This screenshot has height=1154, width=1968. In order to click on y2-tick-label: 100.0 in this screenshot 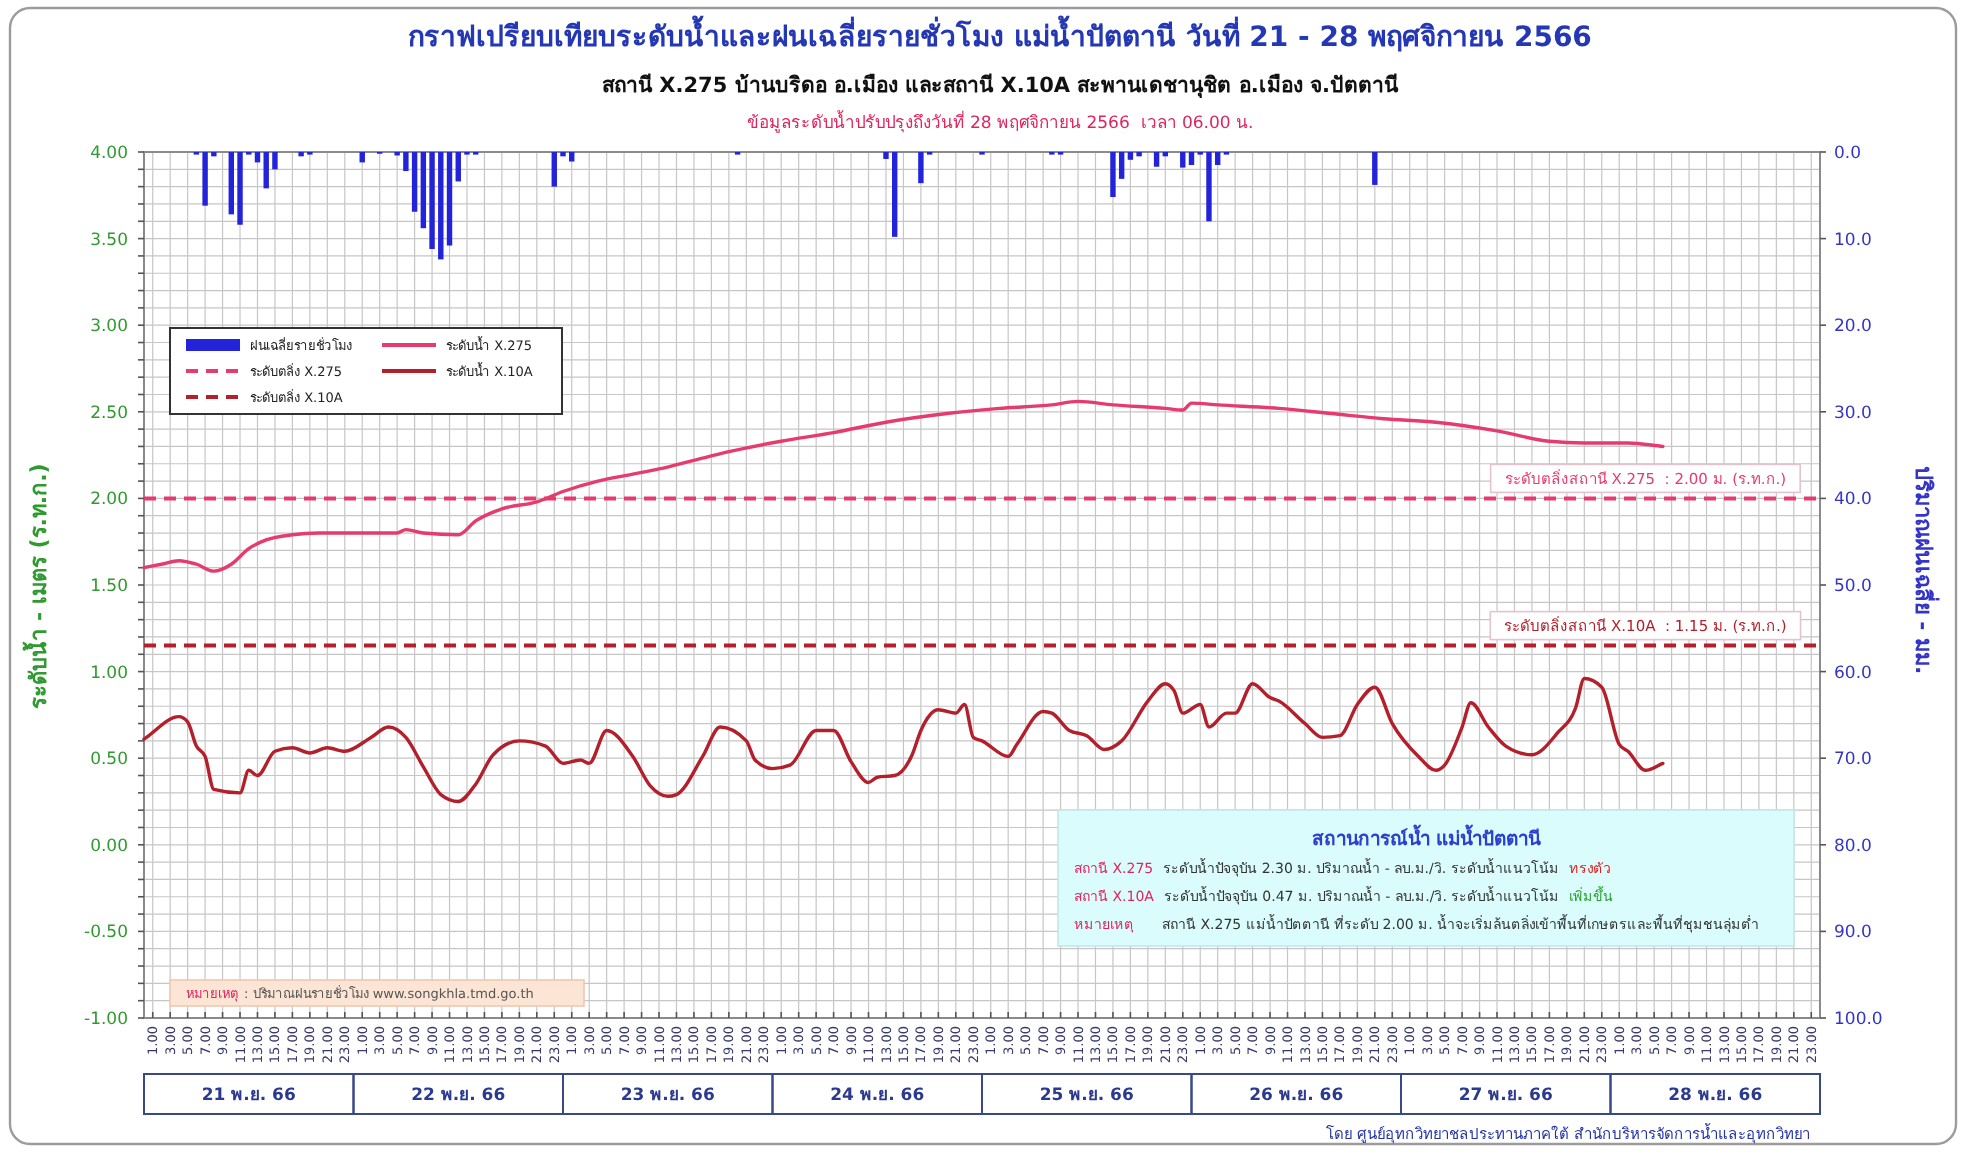, I will do `click(1858, 1019)`.